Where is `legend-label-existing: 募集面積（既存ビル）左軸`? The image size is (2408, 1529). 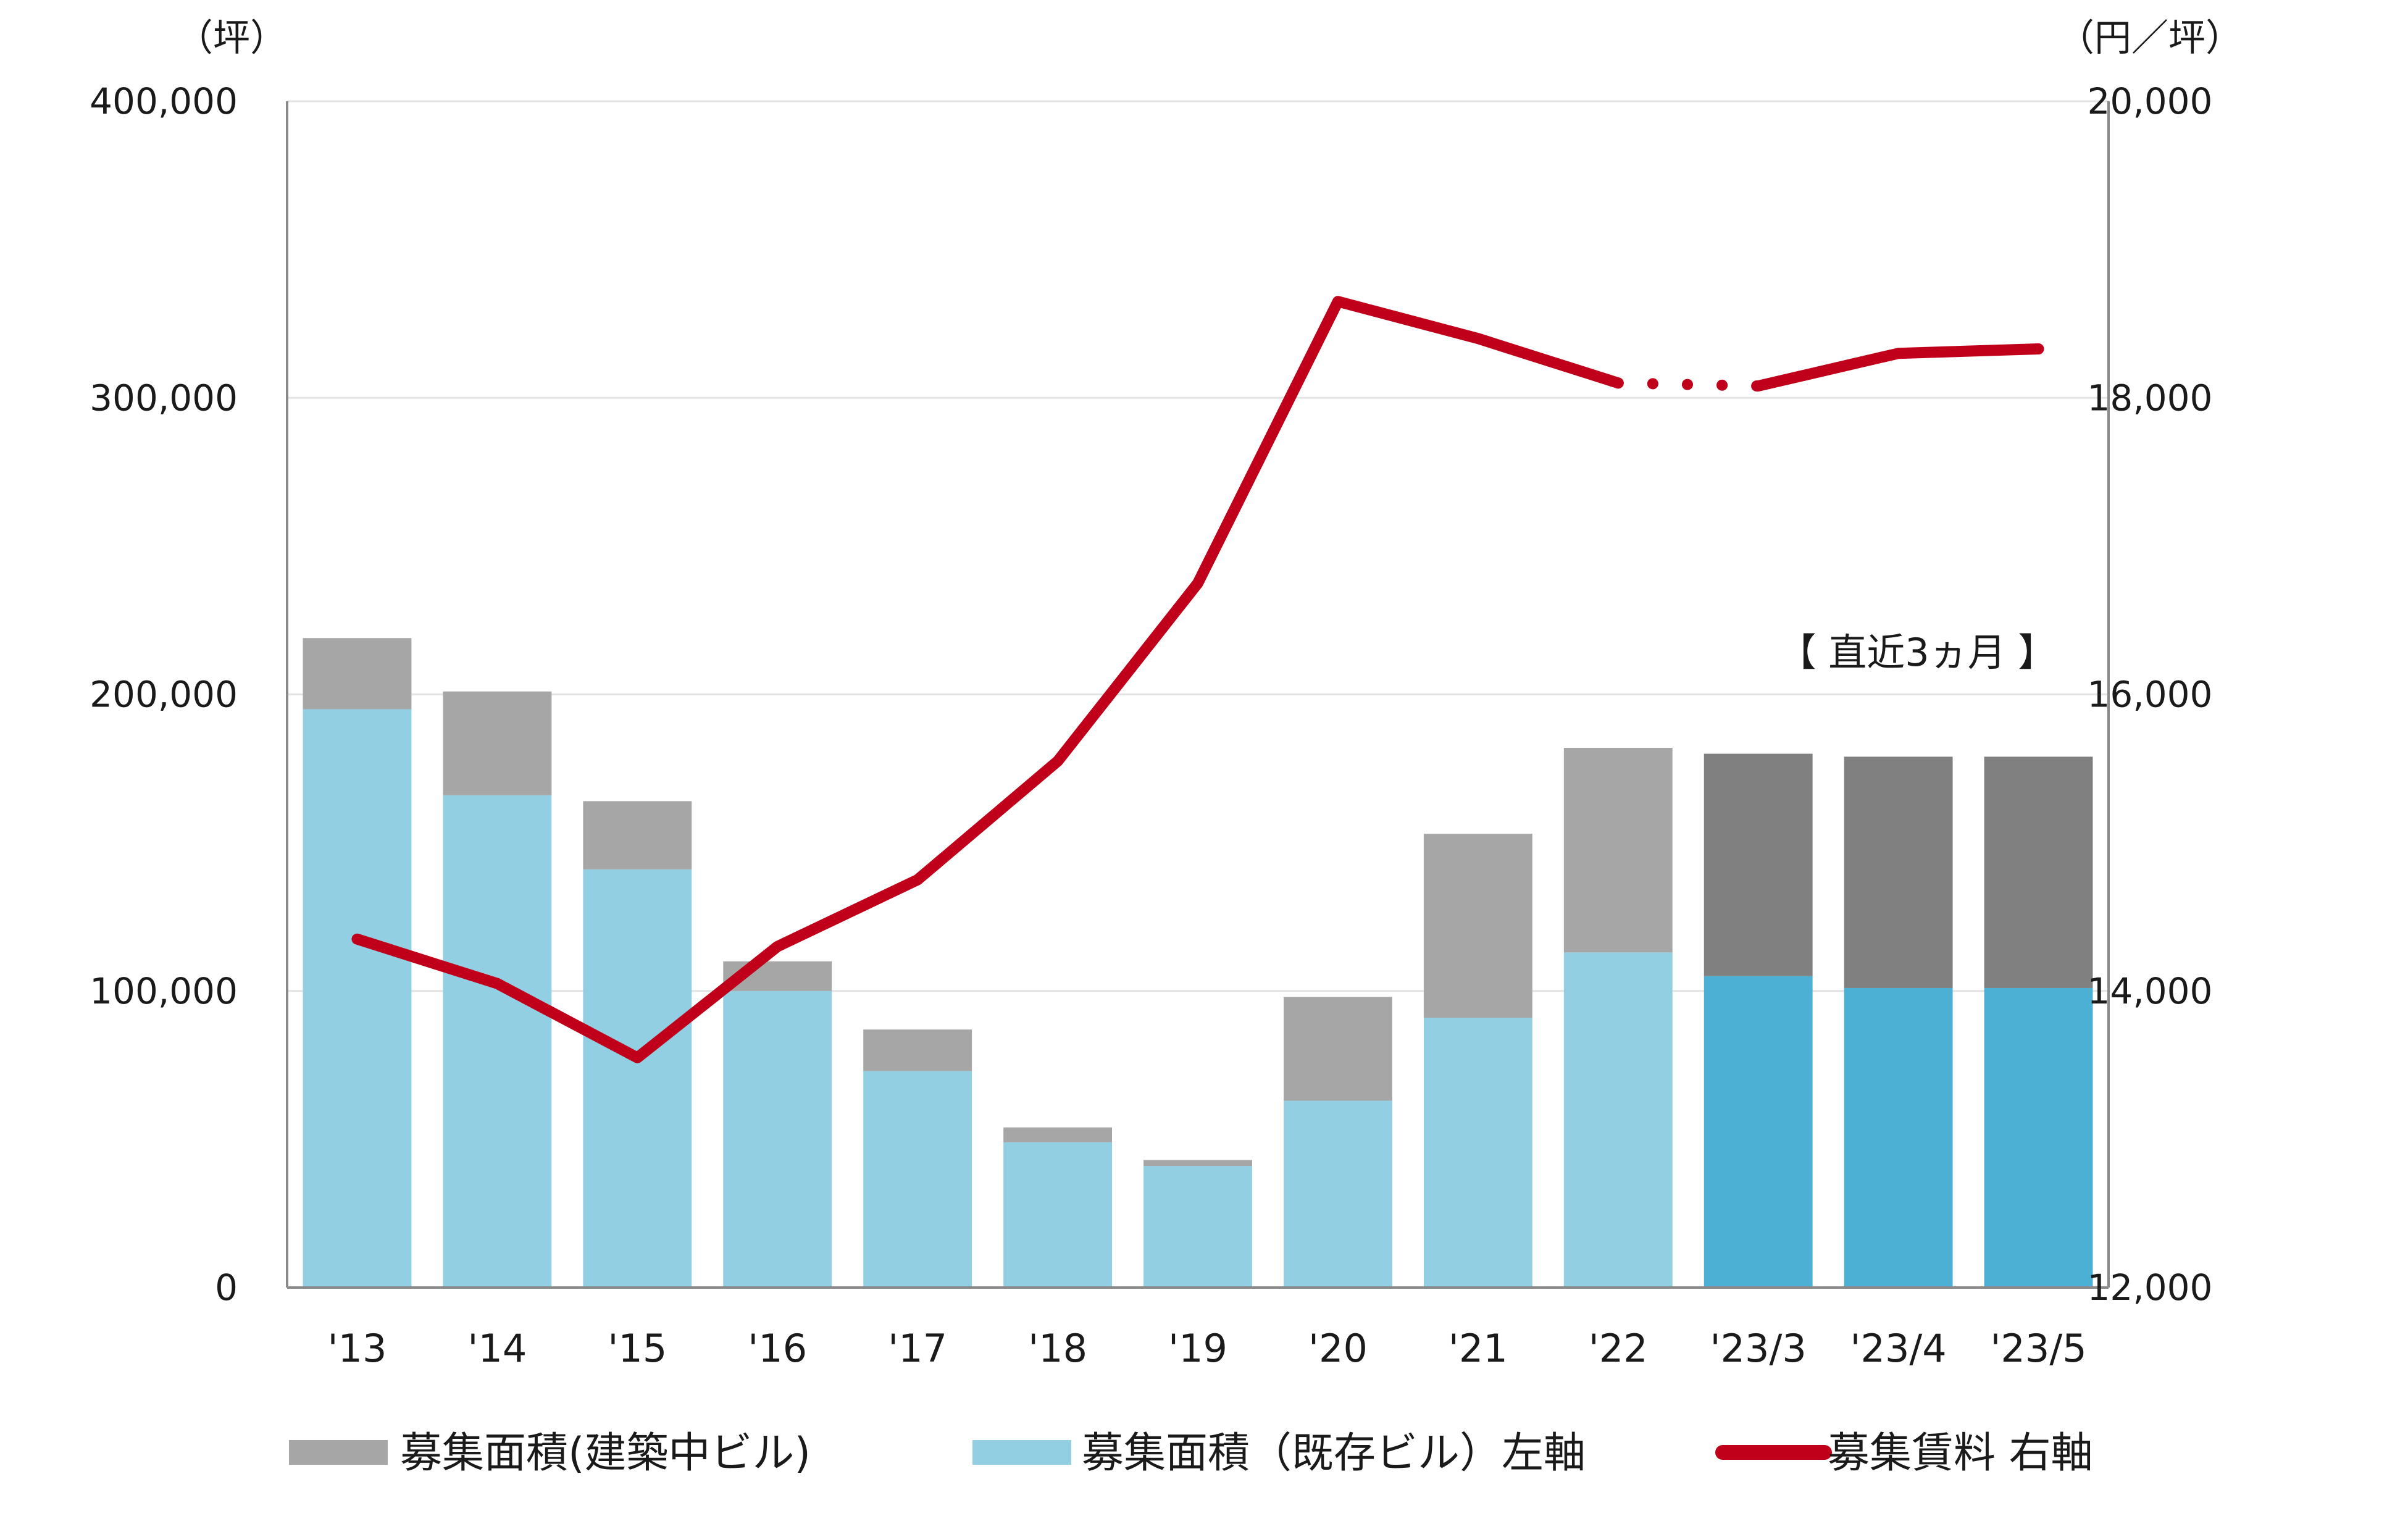 legend-label-existing: 募集面積（既存ビル）左軸 is located at coordinates (1334, 1453).